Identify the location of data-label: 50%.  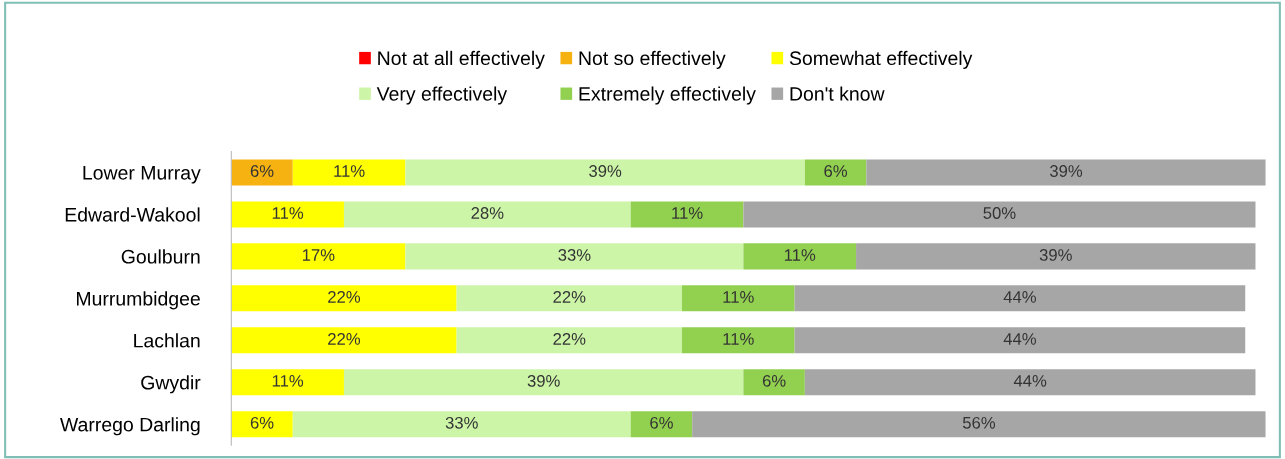
(999, 213).